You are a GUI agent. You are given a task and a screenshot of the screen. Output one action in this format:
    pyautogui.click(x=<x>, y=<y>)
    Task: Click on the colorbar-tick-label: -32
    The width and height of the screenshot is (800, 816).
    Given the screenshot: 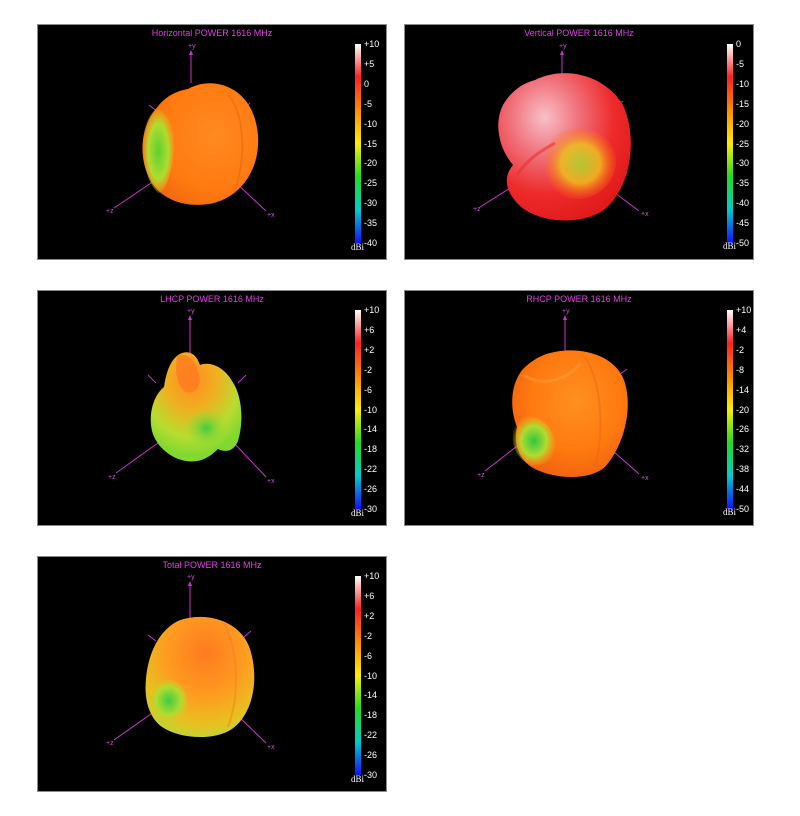 What is the action you would take?
    pyautogui.click(x=743, y=449)
    